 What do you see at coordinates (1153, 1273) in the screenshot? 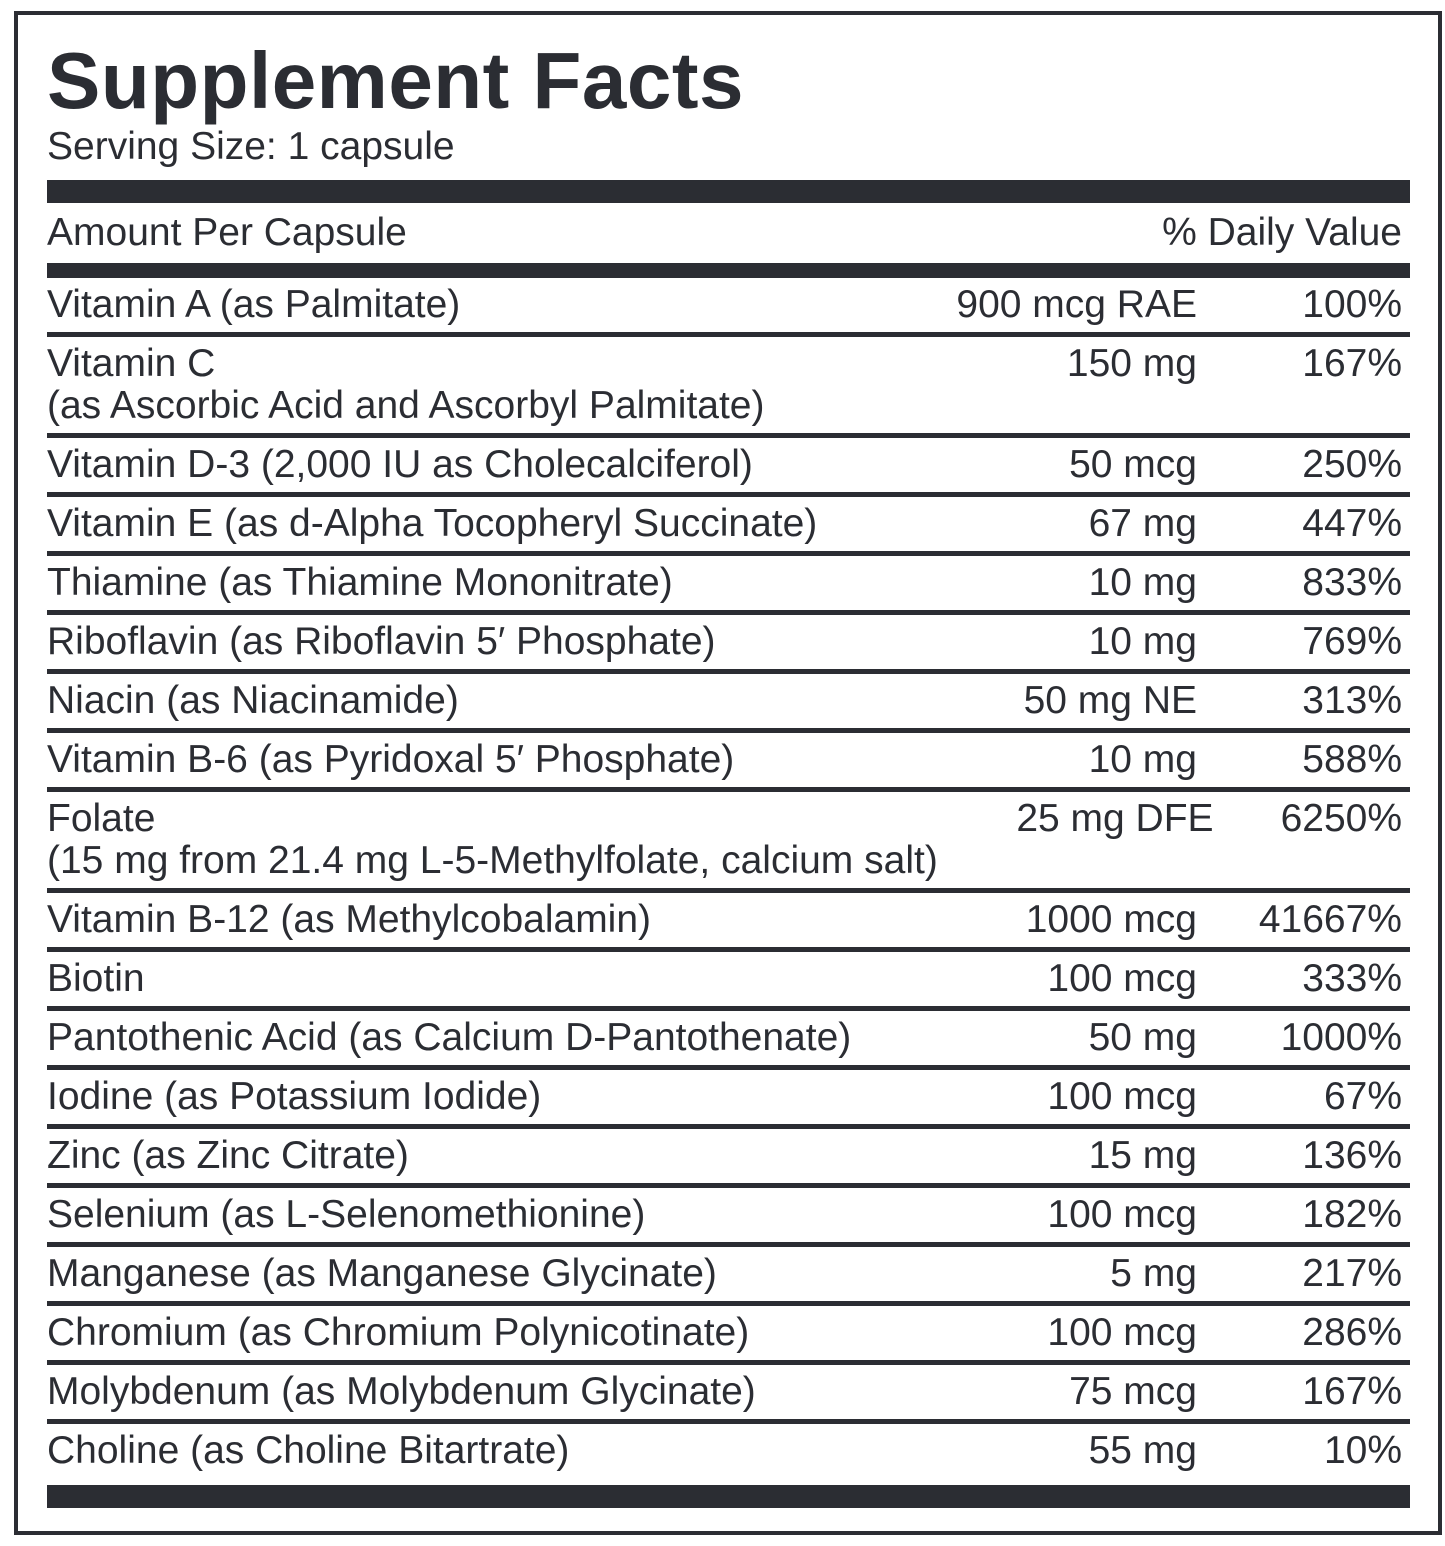
I see `nutrient-amount: 5 mg` at bounding box center [1153, 1273].